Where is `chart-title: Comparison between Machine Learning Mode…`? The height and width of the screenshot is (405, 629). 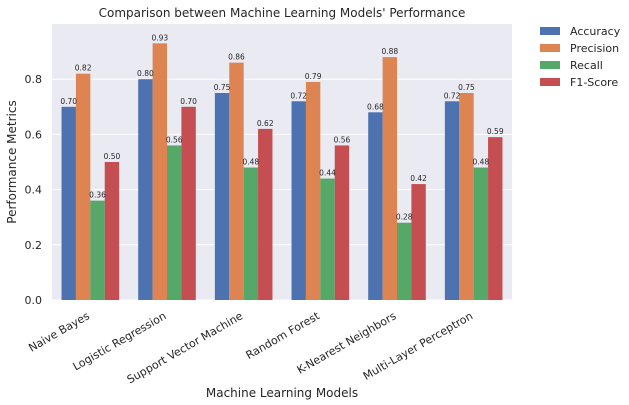
chart-title: Comparison between Machine Learning Mode… is located at coordinates (282, 13).